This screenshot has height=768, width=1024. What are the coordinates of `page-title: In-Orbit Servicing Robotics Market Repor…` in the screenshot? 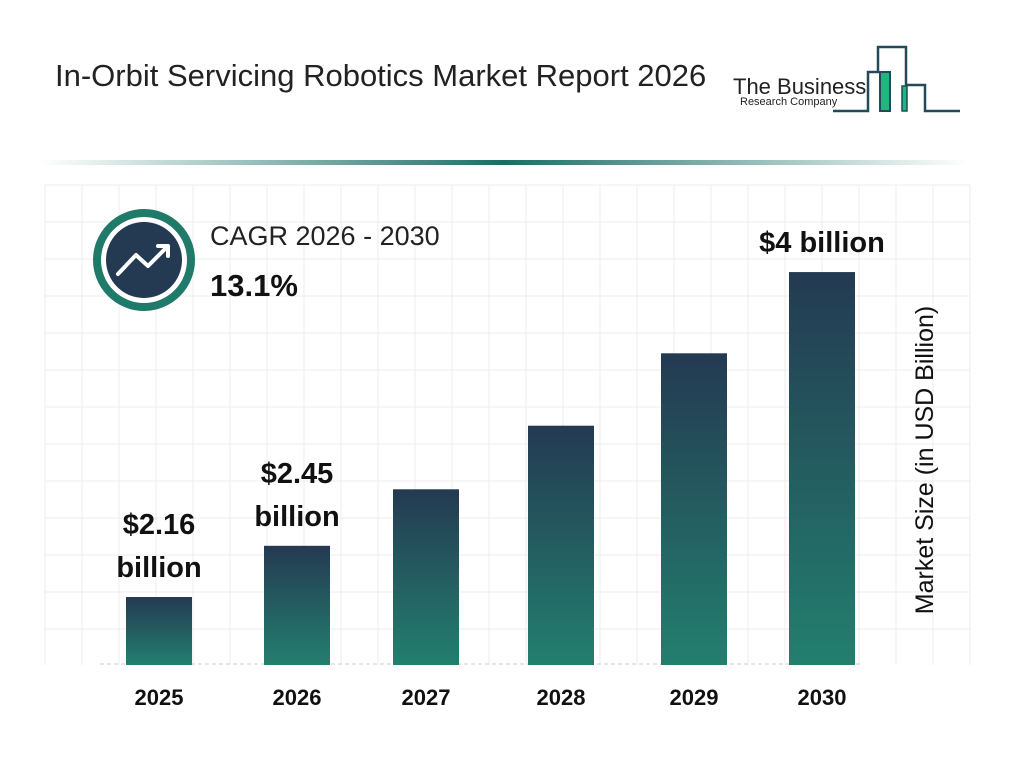 It's located at (381, 75).